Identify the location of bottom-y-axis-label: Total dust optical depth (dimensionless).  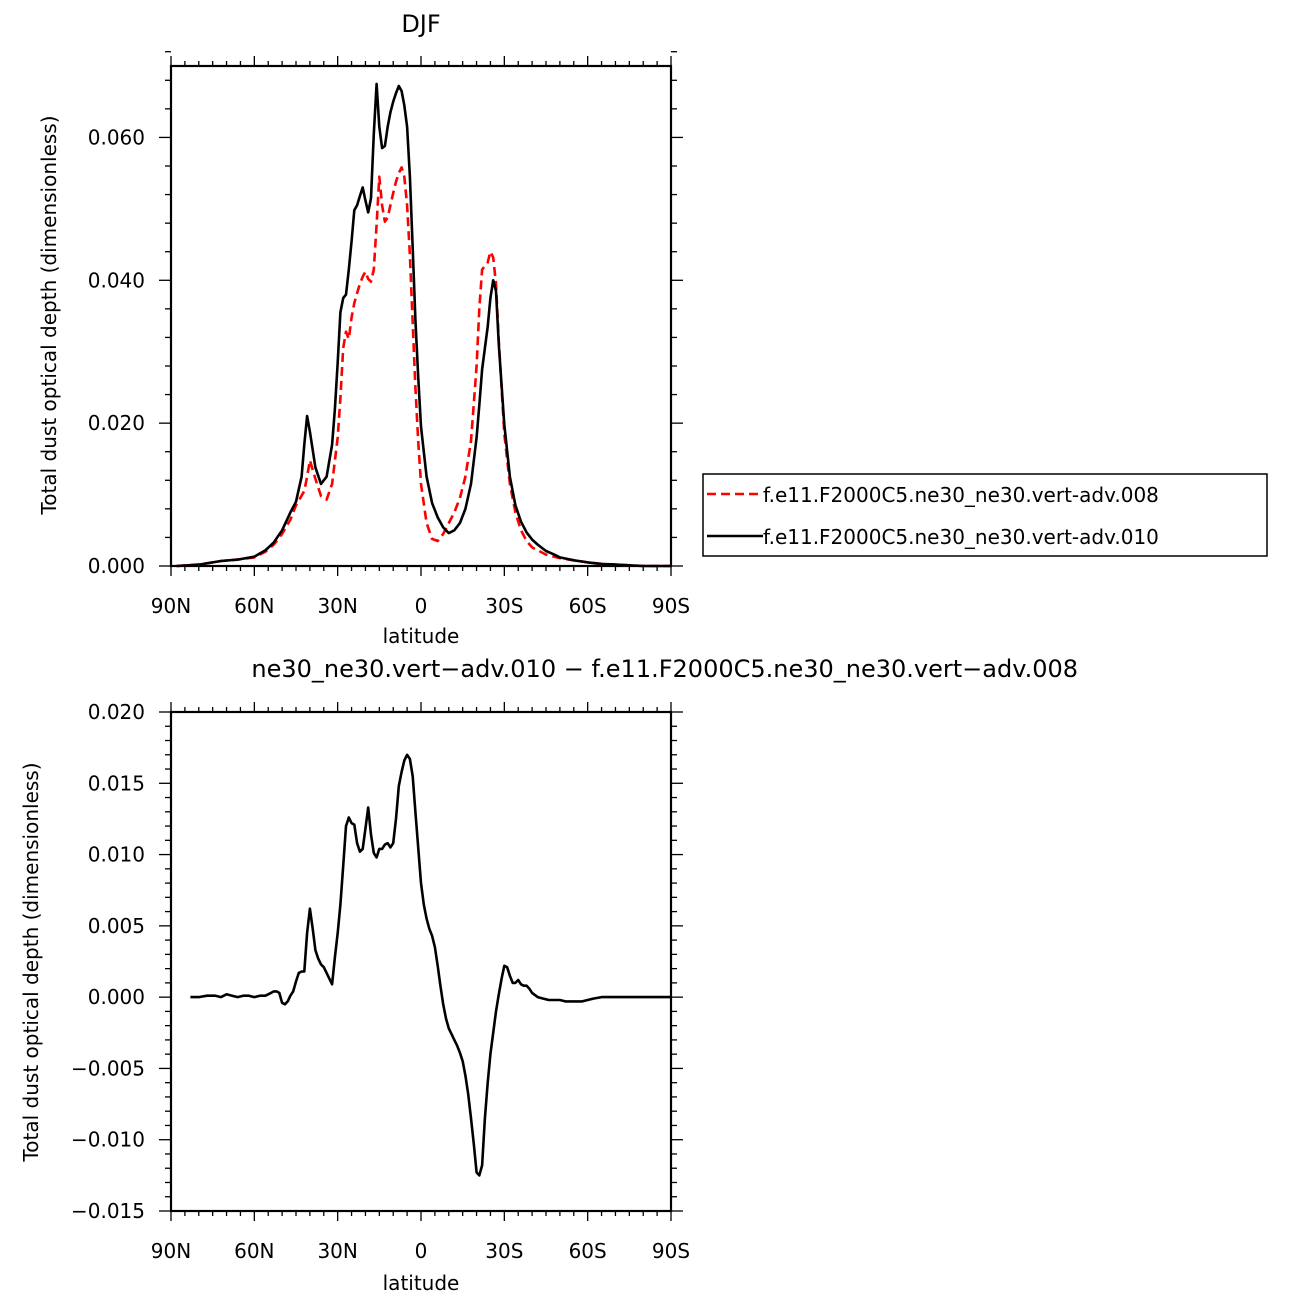
(31, 962).